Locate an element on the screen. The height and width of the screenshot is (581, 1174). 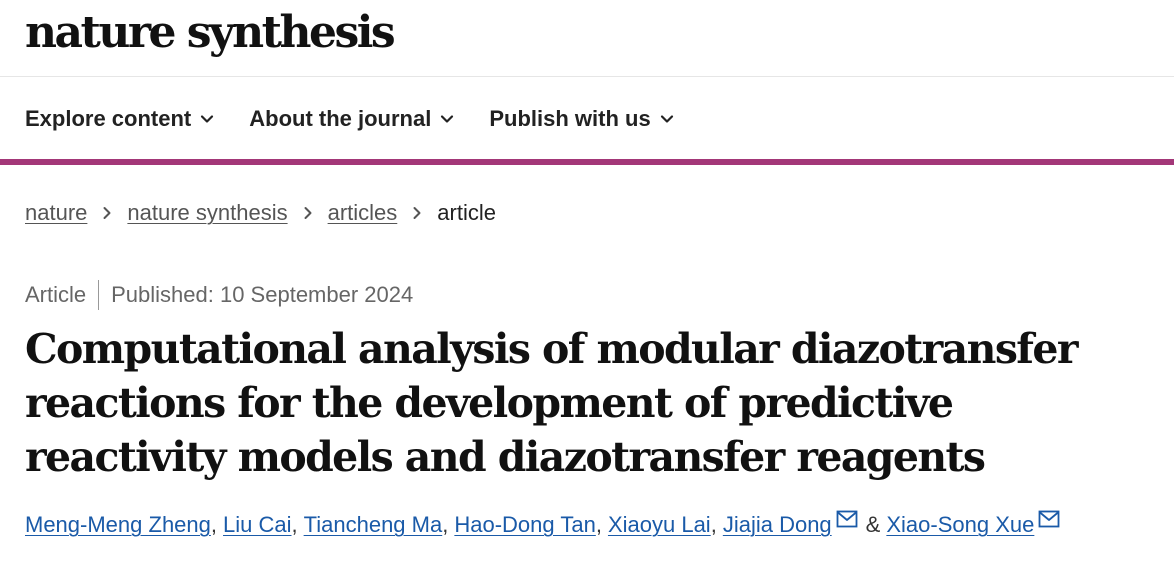
breadcrumb-link-nature: nature is located at coordinates (56, 212).